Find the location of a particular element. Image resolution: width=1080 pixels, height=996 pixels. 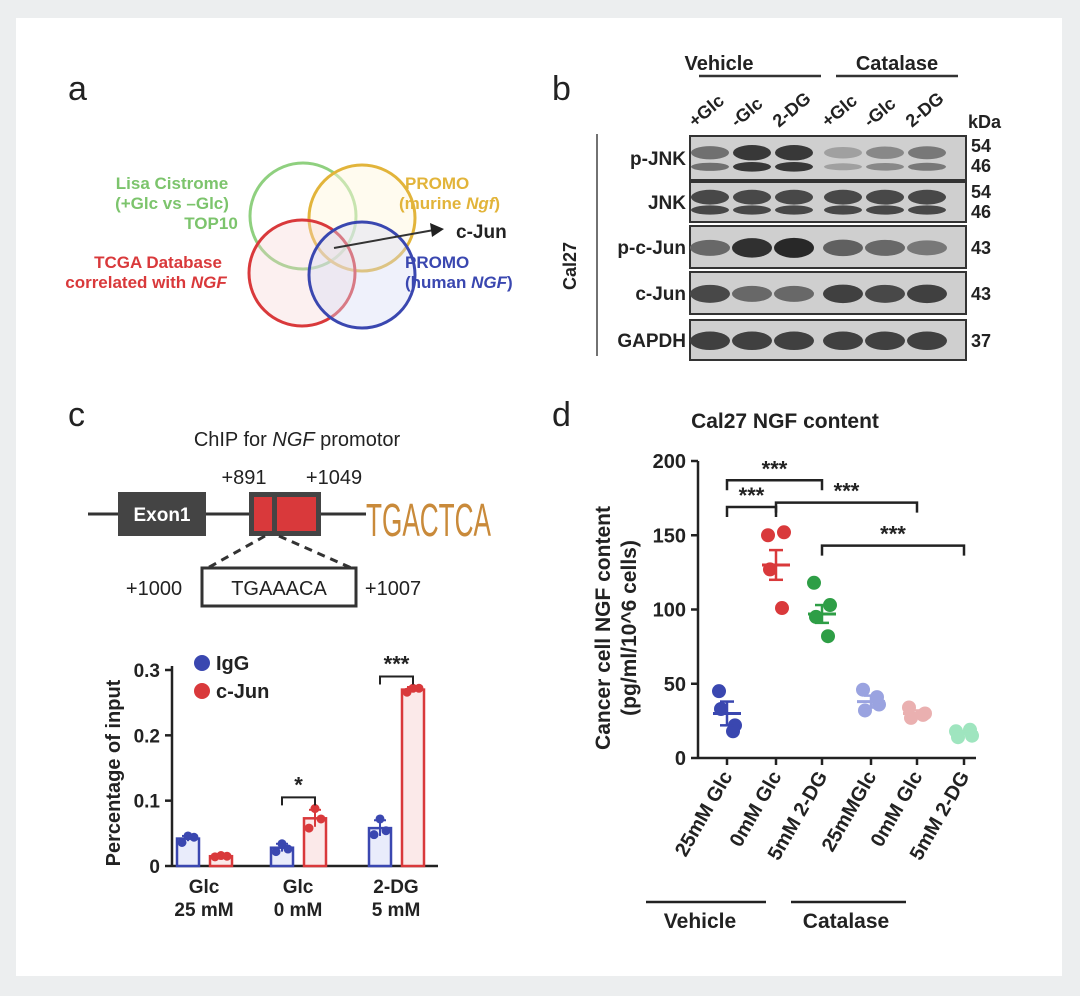

chip-site-box is located at coordinates (279, 587).